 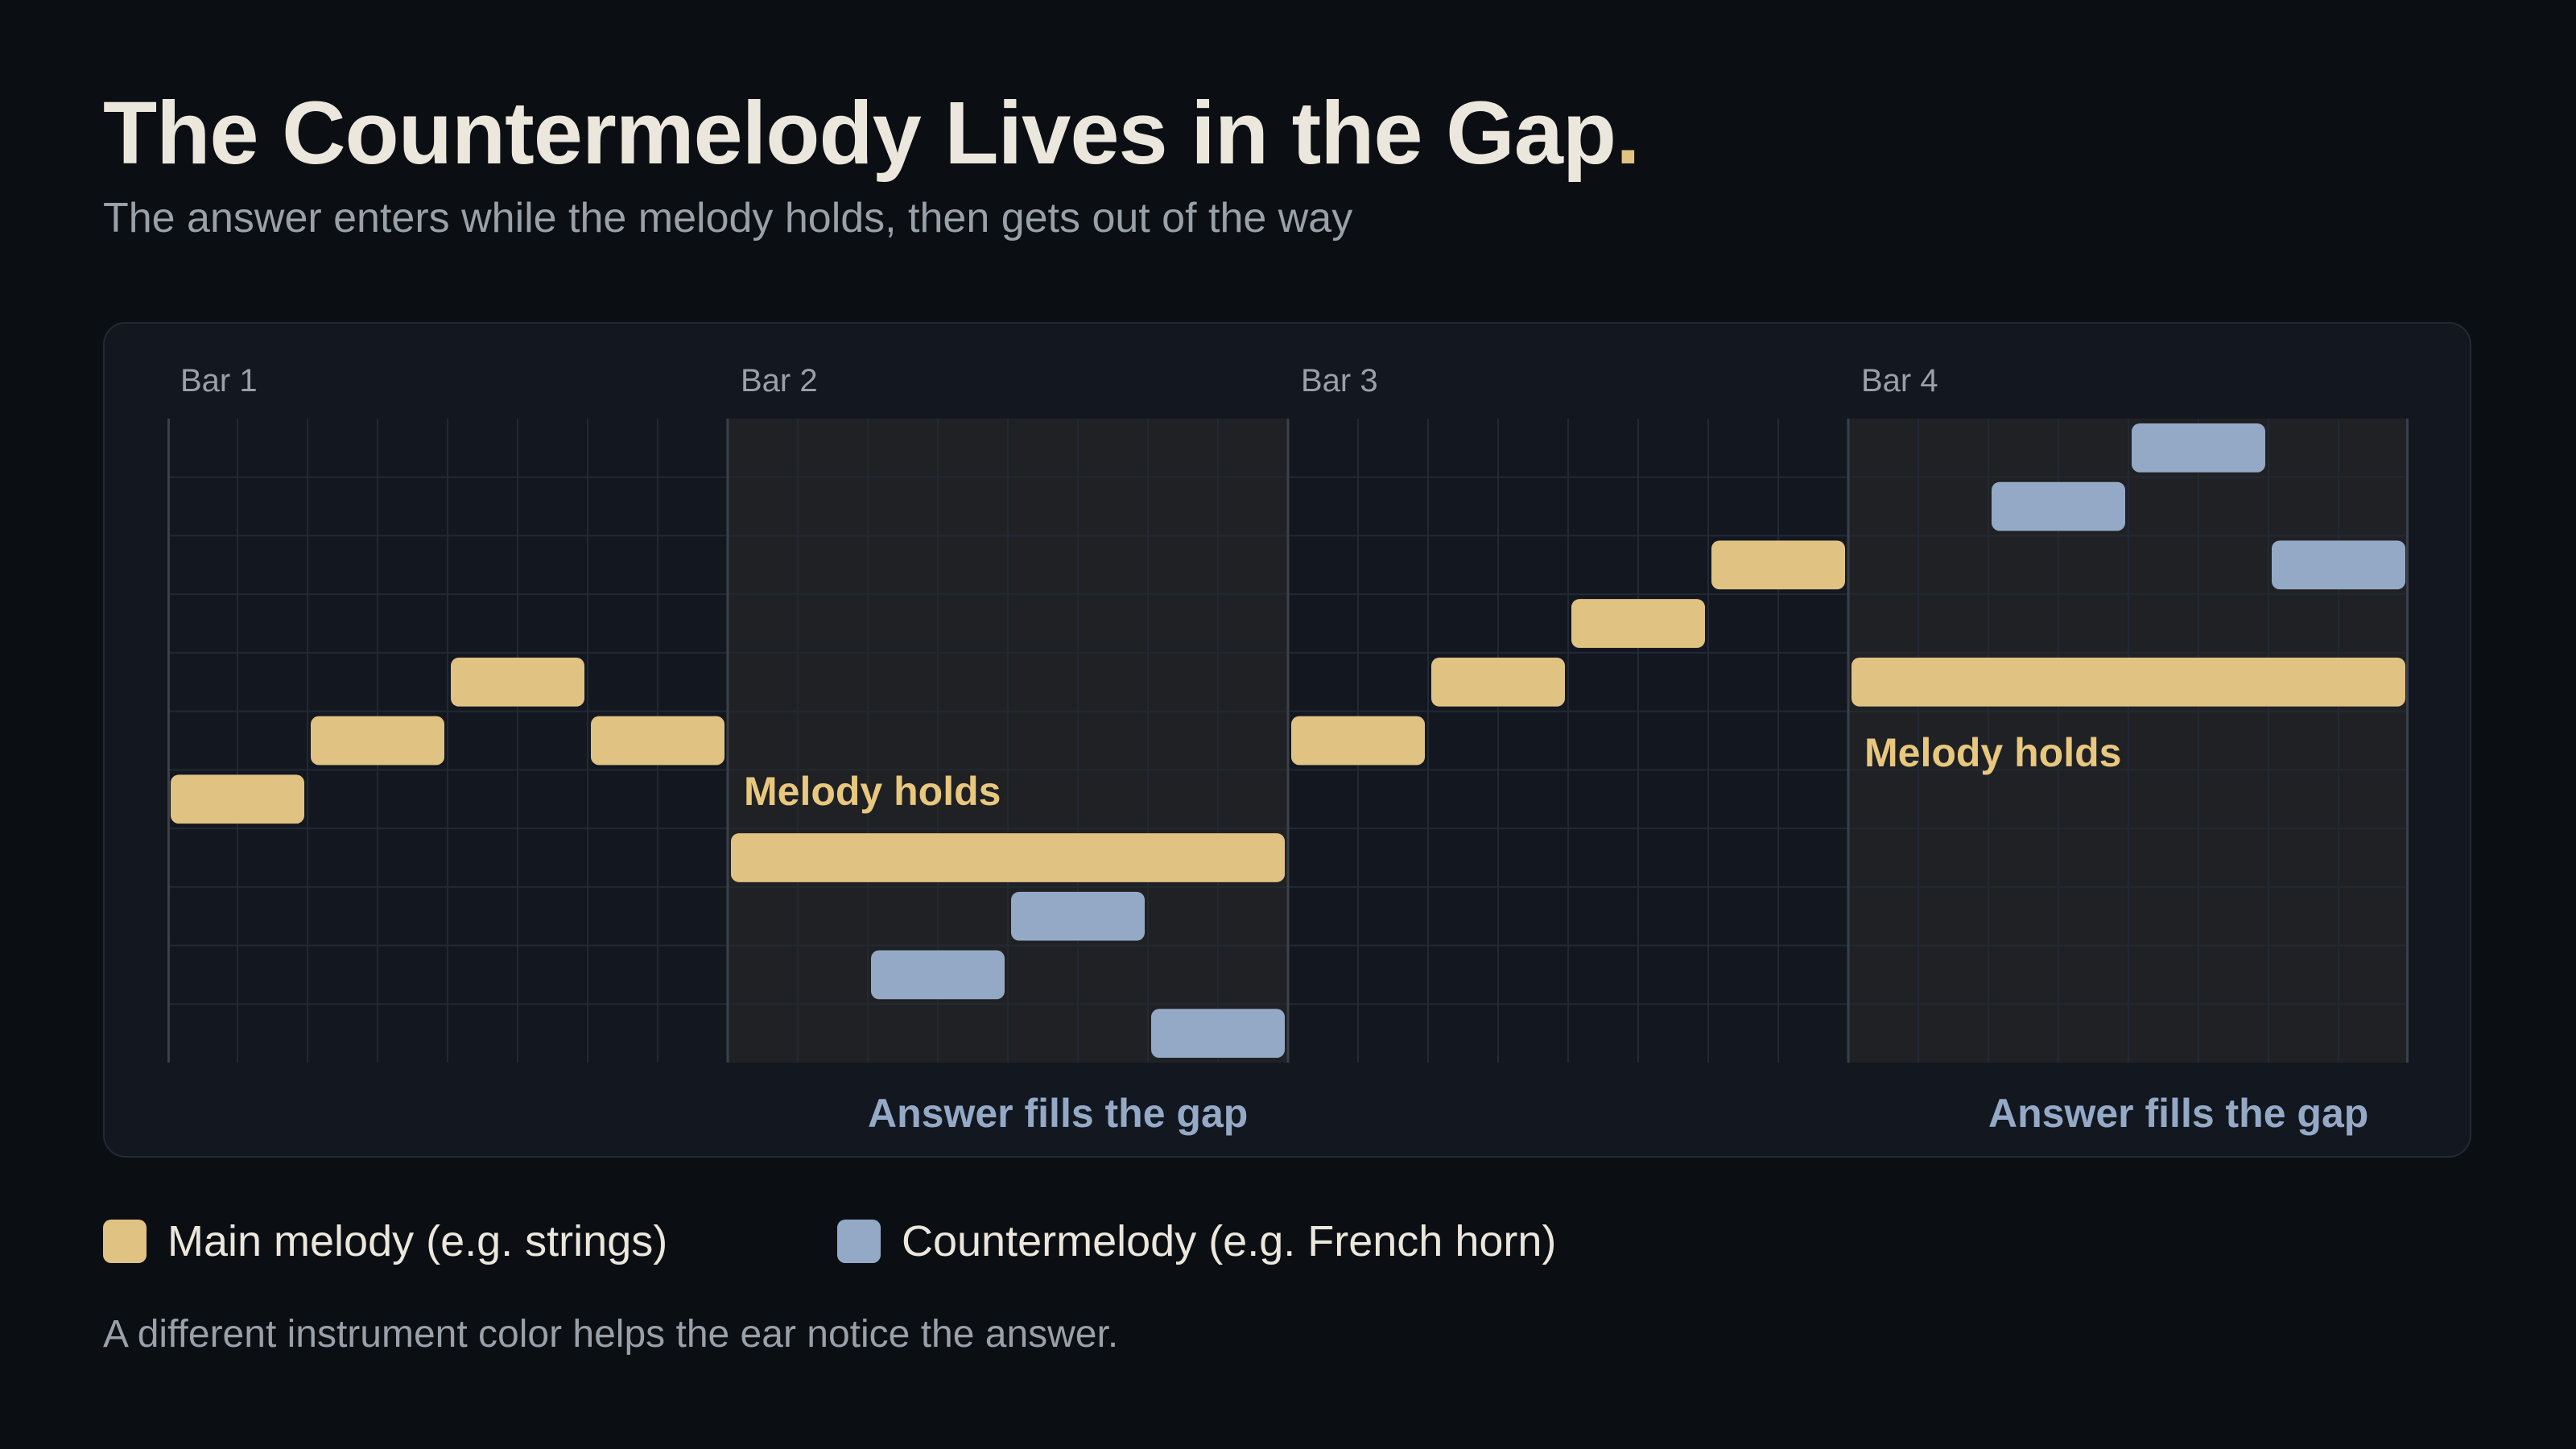 I want to click on legend-countermelody-swatch, so click(x=859, y=1241).